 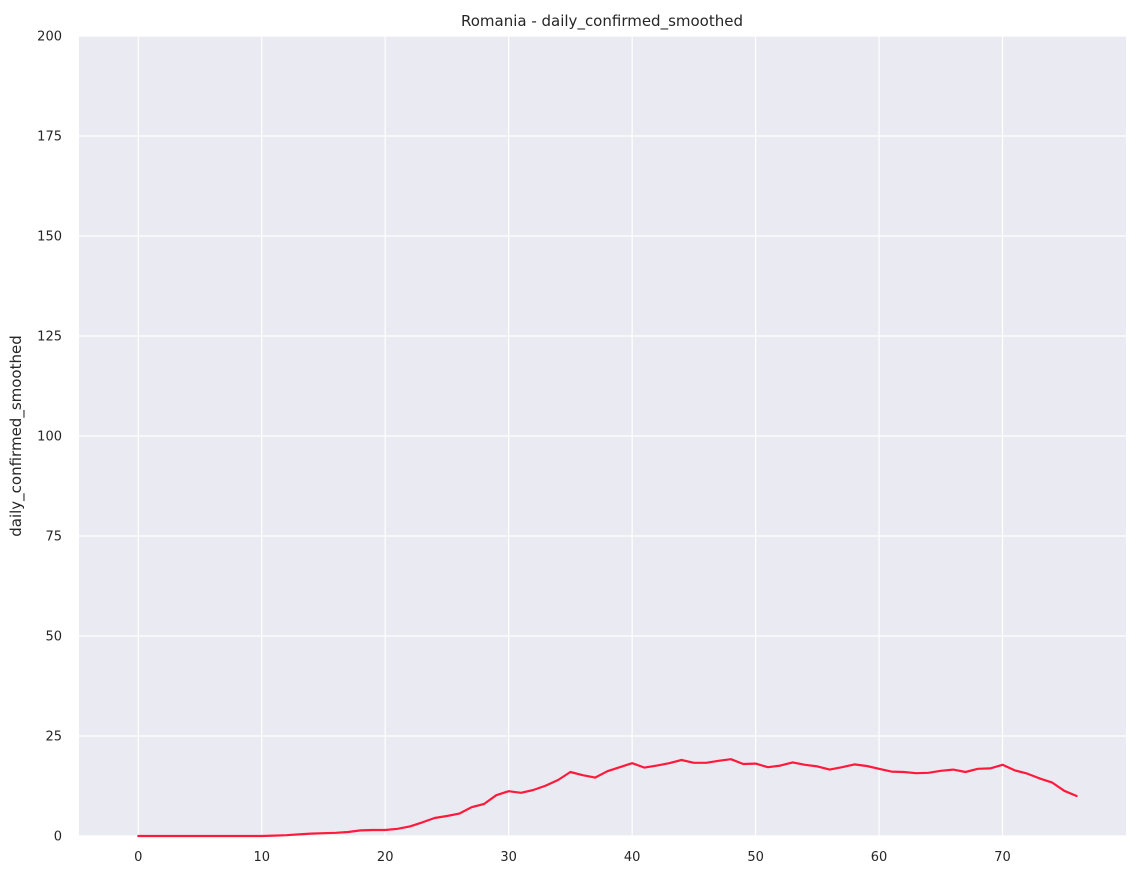 I want to click on series-group, so click(x=607, y=798).